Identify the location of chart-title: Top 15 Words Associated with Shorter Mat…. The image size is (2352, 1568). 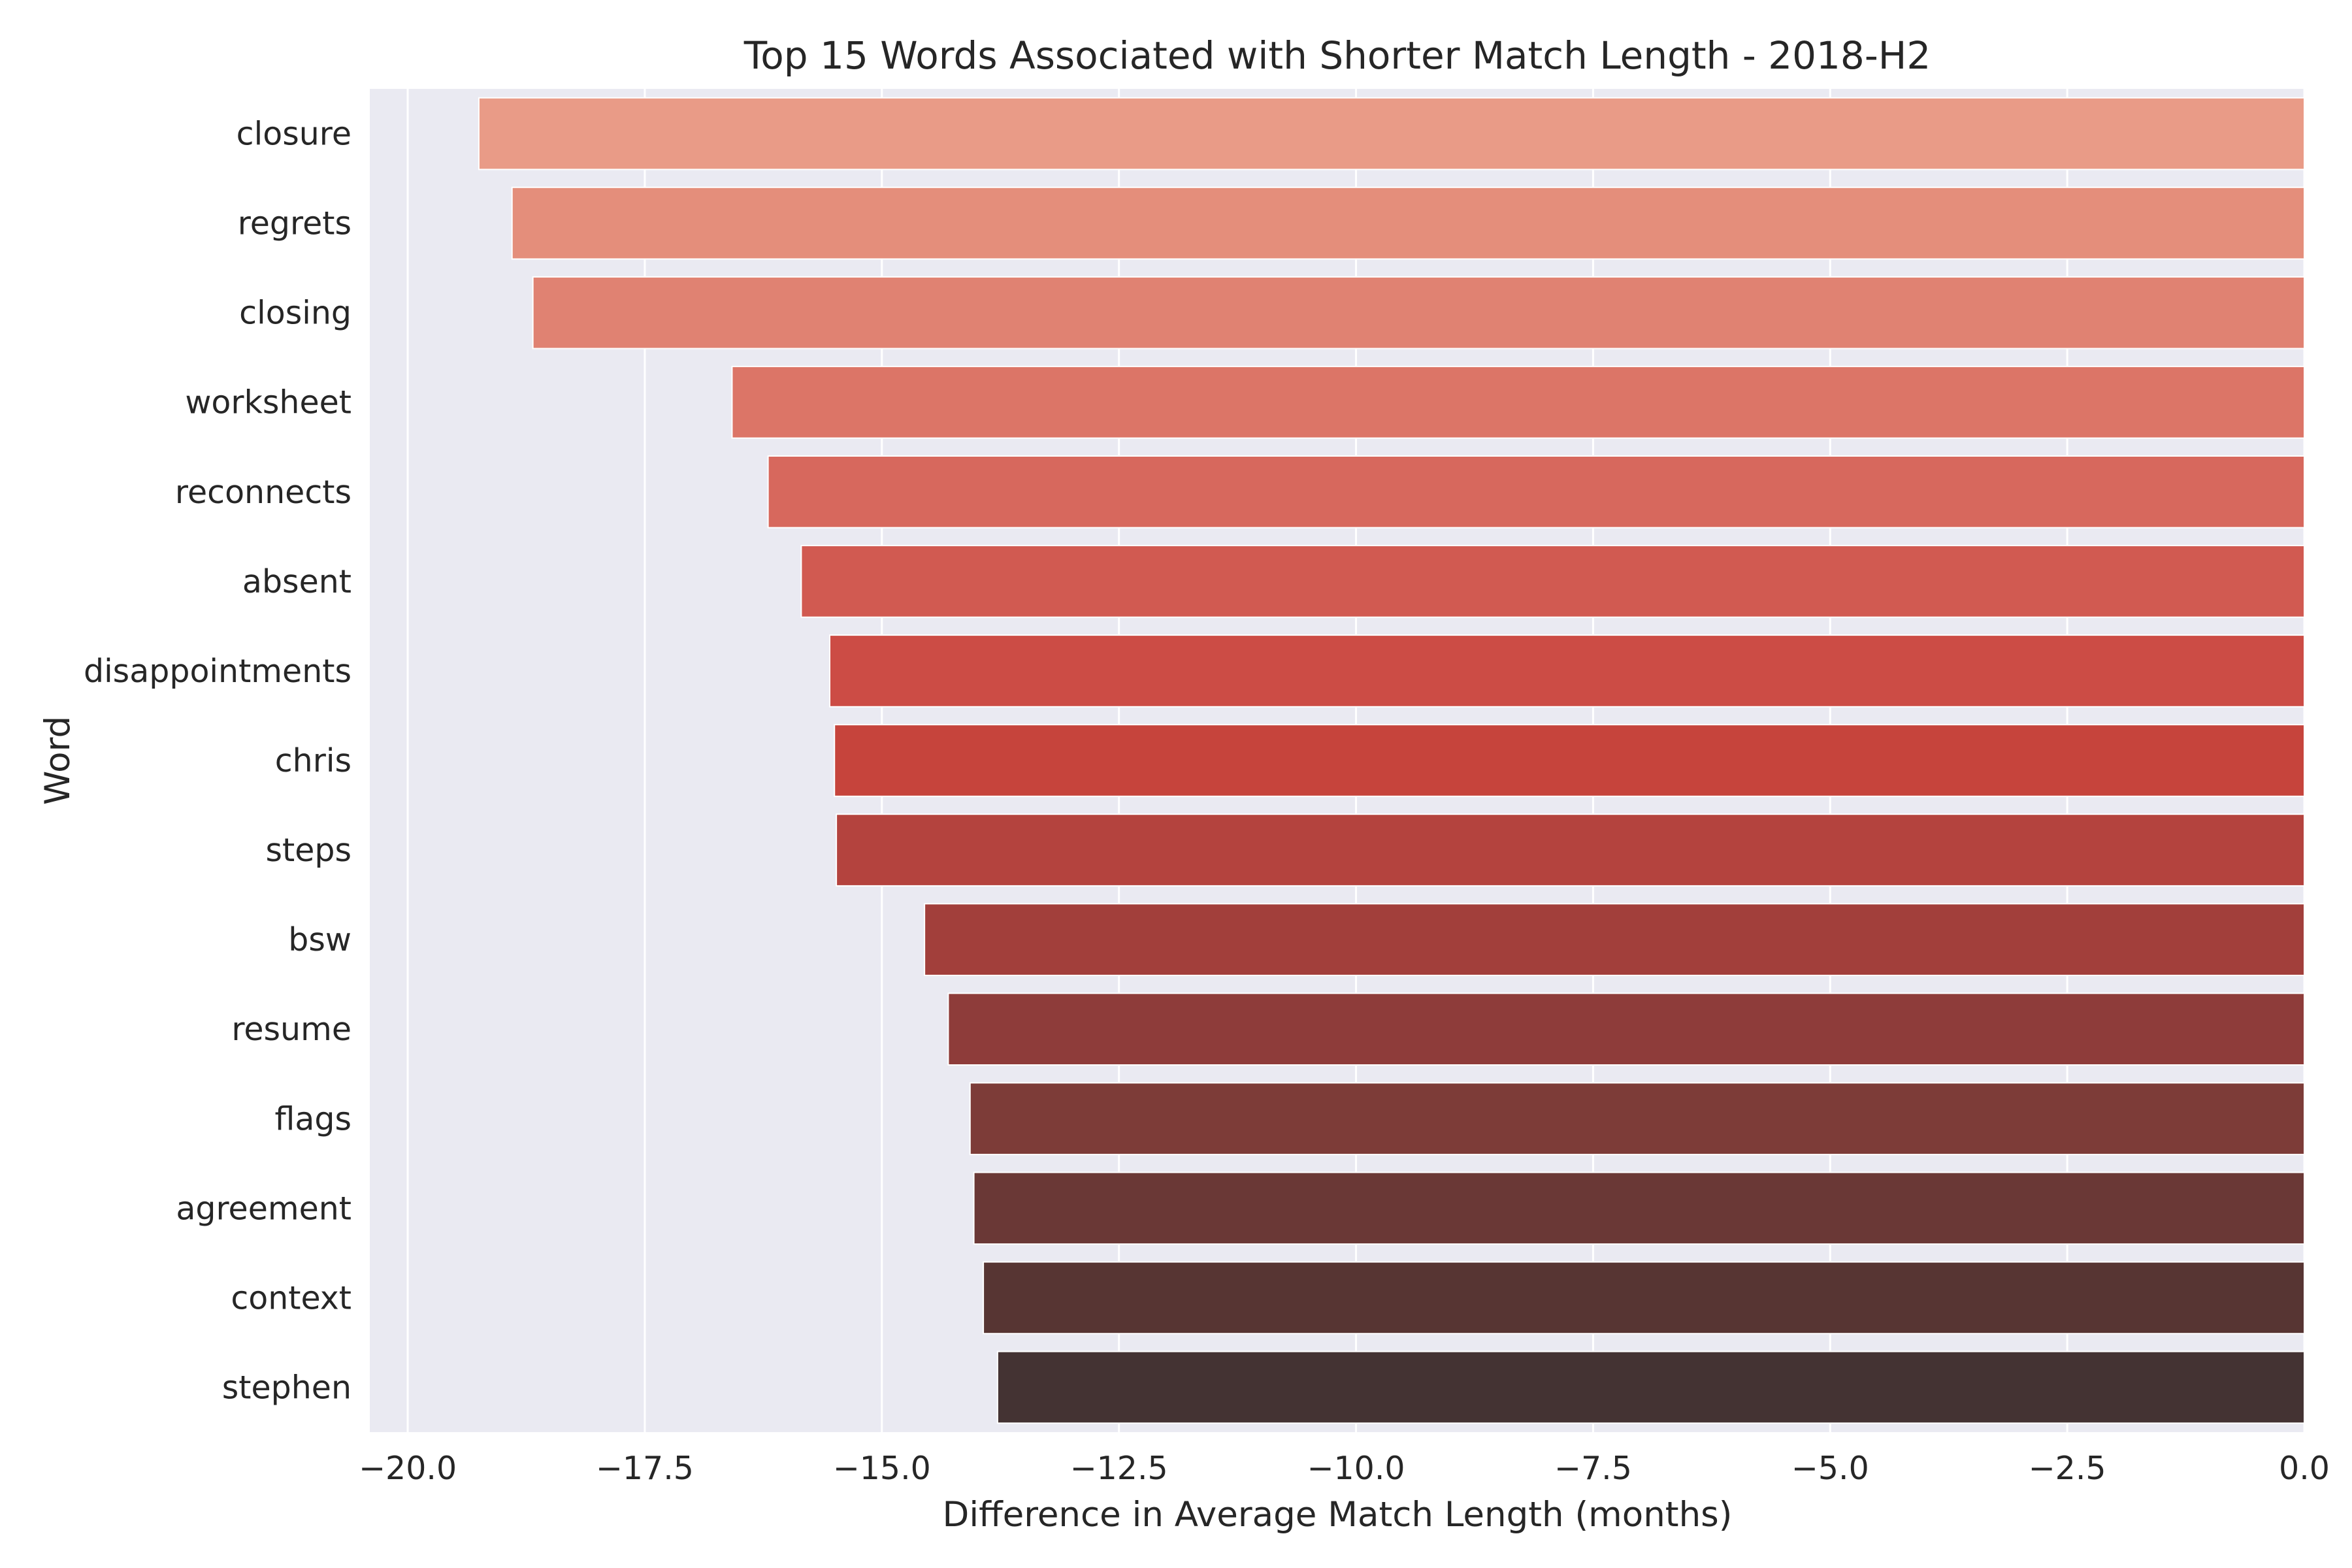
(1337, 55).